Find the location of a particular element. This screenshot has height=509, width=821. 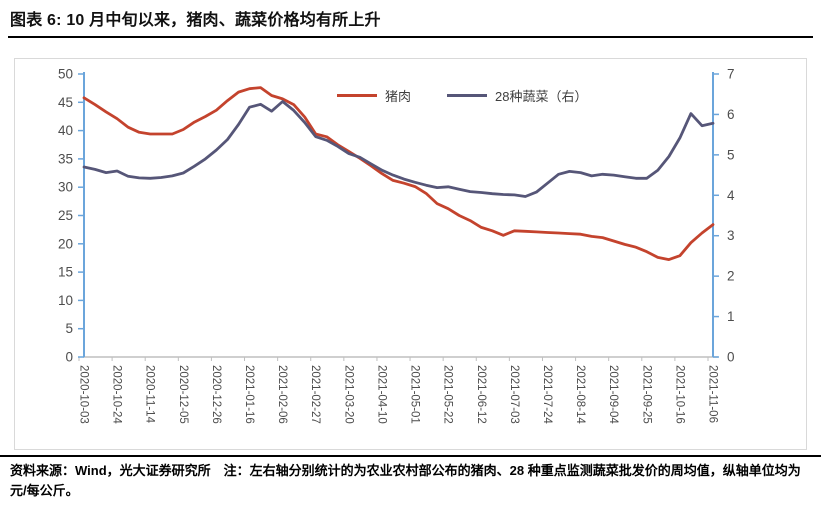

right-axis-tick-label: 6 is located at coordinates (731, 114).